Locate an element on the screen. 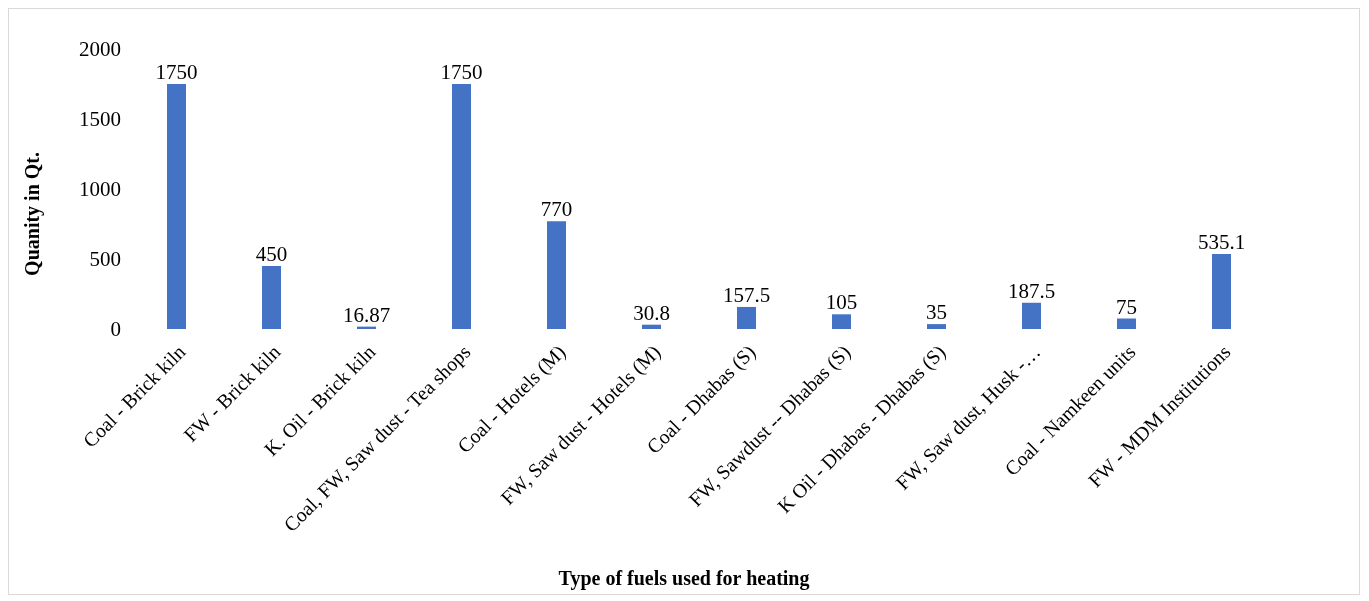  data-label: 187.5 is located at coordinates (1031, 290).